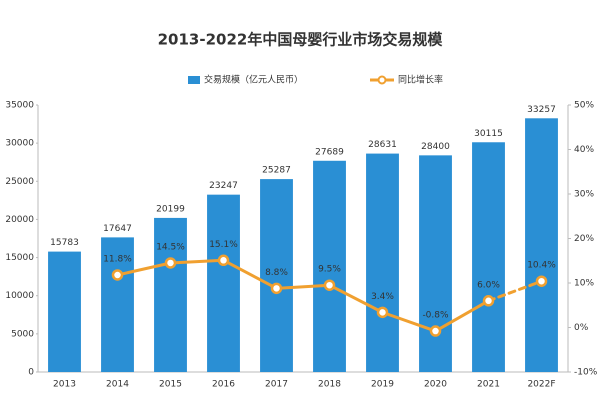 Image resolution: width=600 pixels, height=400 pixels. I want to click on bar-value-label: 23247, so click(223, 186).